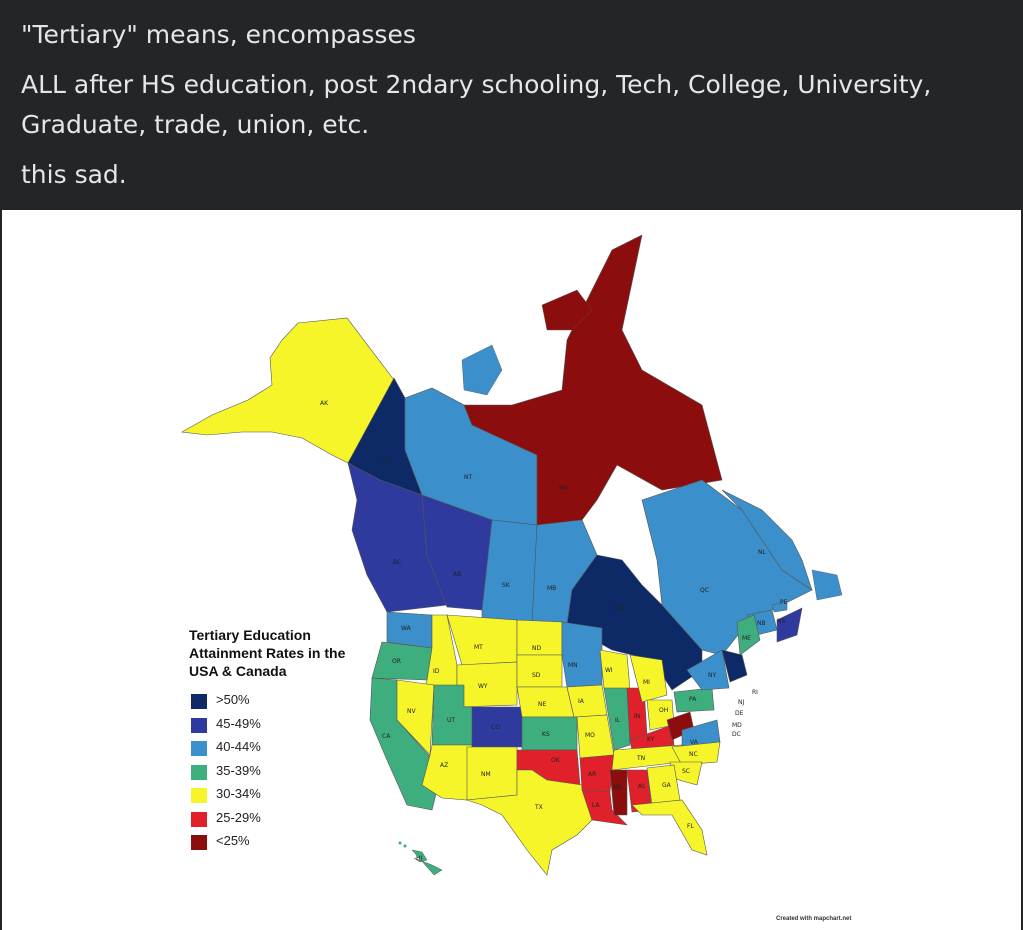  I want to click on label-bc: BC, so click(397, 562).